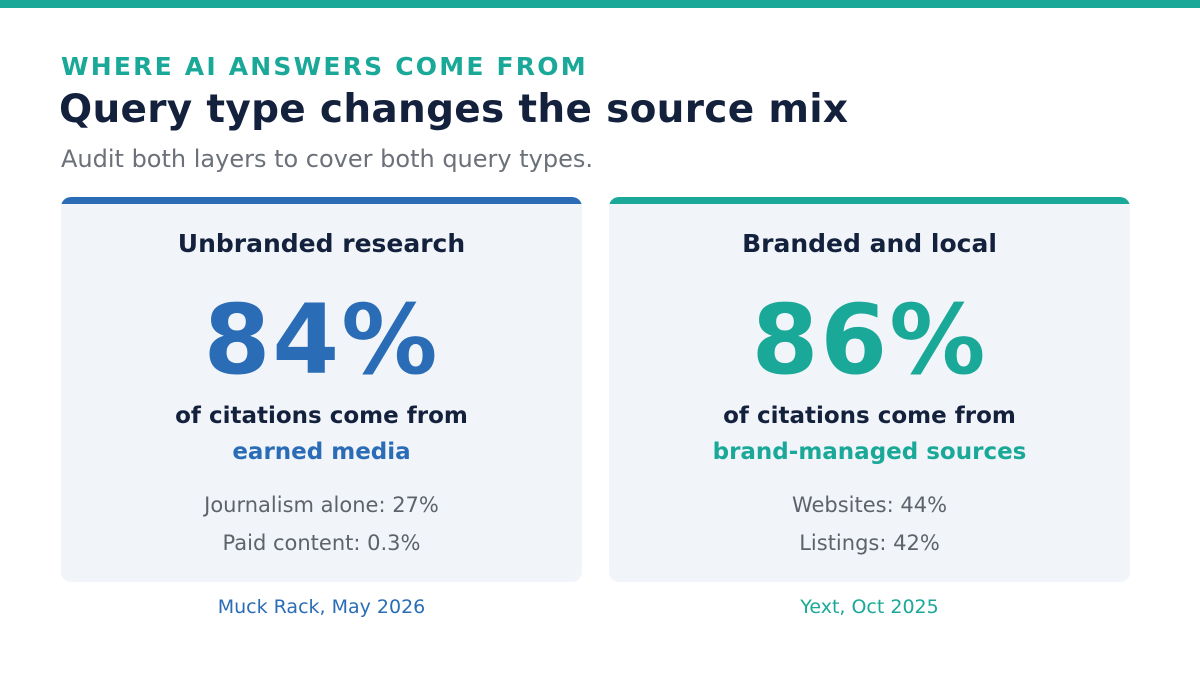  I want to click on source-citation-muck-rack: Muck Rack, May 2026, so click(321, 607).